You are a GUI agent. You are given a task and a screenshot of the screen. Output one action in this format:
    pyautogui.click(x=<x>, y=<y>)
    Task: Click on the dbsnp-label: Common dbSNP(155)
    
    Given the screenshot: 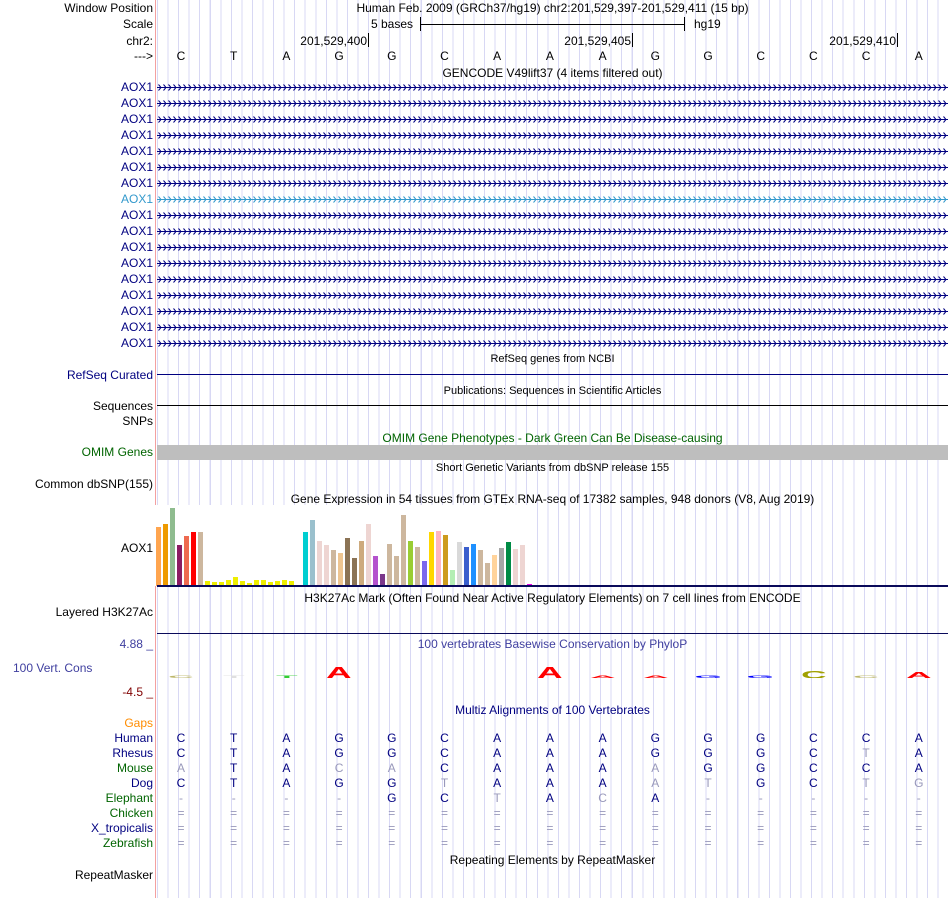 What is the action you would take?
    pyautogui.click(x=93, y=484)
    